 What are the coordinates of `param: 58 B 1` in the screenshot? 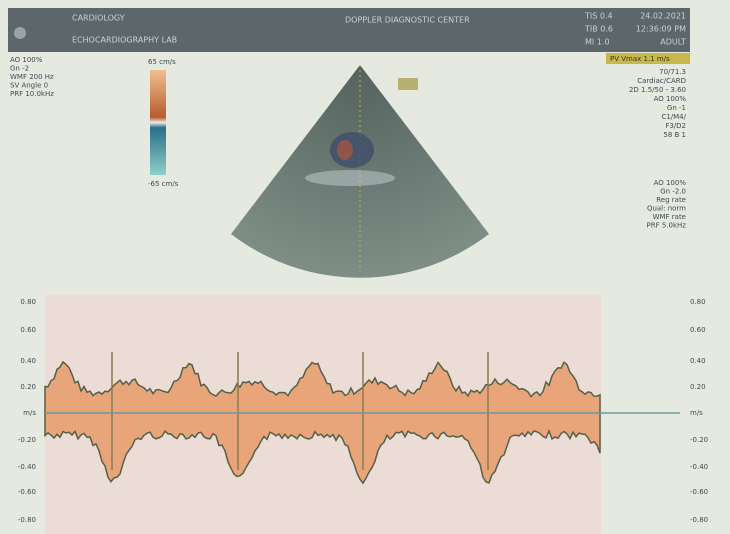 It's located at (674, 135).